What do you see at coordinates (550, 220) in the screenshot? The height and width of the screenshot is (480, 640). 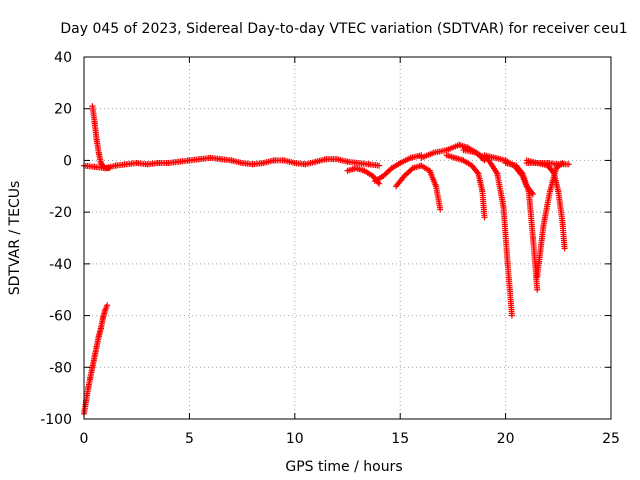 I see `series-arc-21h` at bounding box center [550, 220].